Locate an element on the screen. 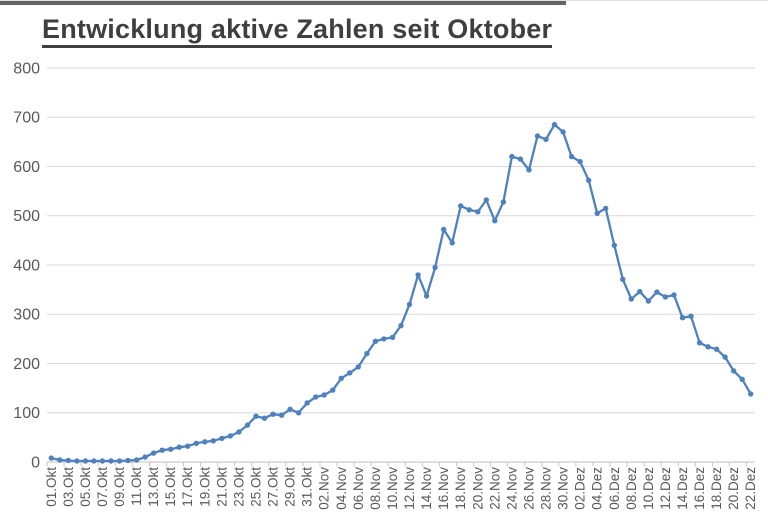 This screenshot has height=528, width=768. chart-title: Entwicklung aktive Zahlen seit Oktober is located at coordinates (297, 31).